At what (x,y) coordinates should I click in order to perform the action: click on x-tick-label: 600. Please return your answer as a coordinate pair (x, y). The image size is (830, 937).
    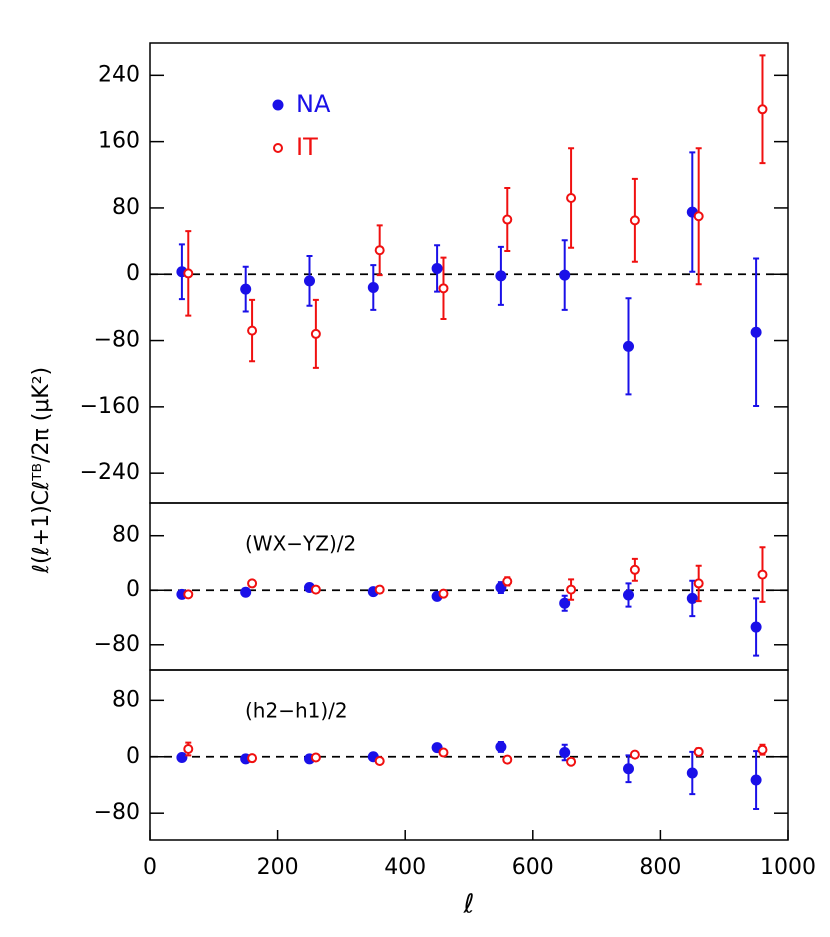
    Looking at the image, I should click on (533, 867).